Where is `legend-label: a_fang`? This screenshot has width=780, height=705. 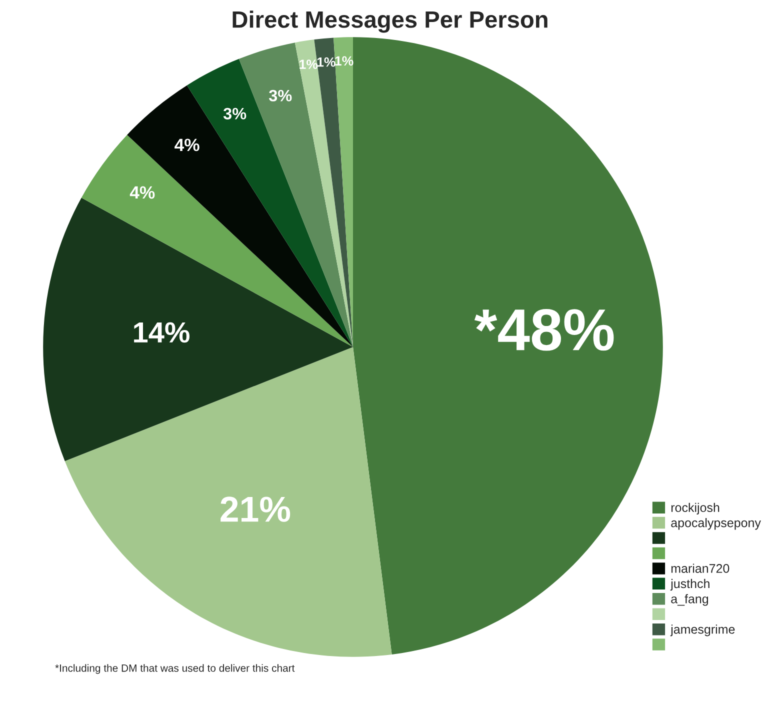 legend-label: a_fang is located at coordinates (689, 600).